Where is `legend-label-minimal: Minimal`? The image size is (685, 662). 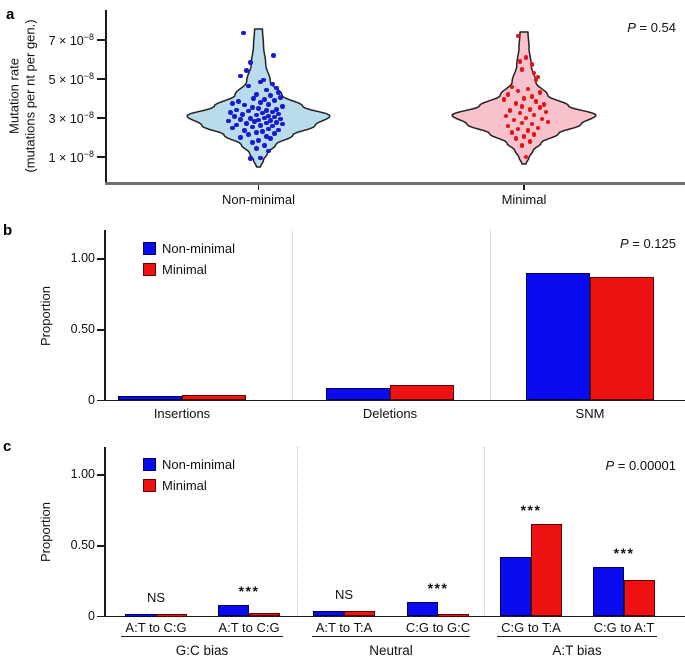 legend-label-minimal: Minimal is located at coordinates (184, 485).